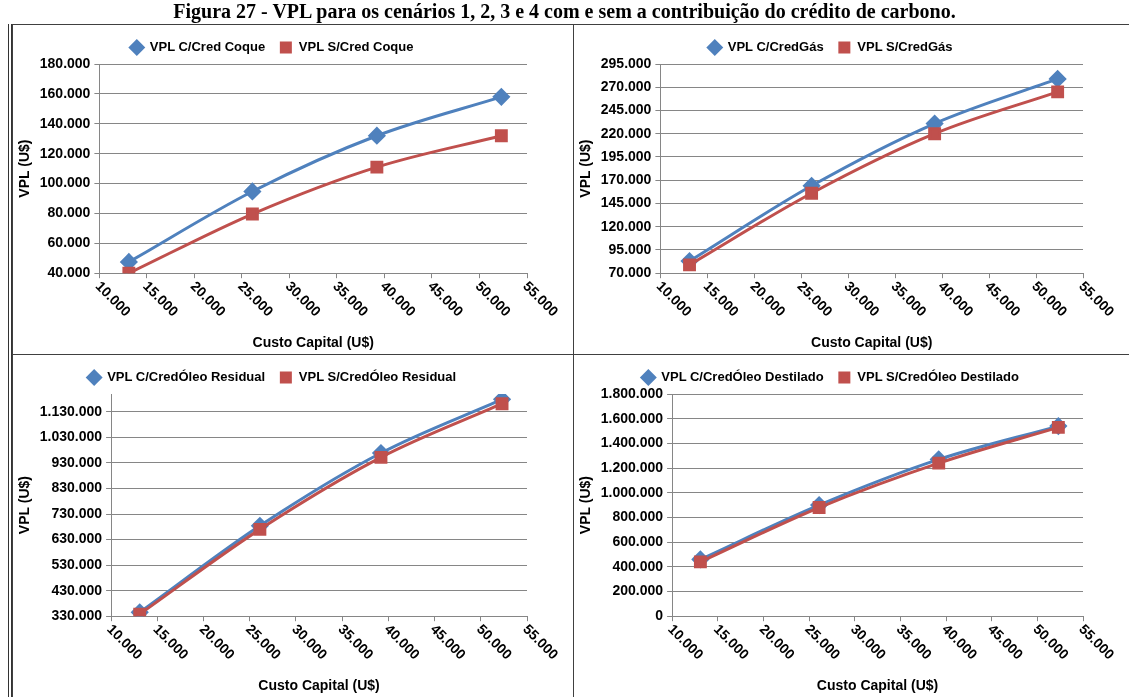  Describe the element at coordinates (69, 212) in the screenshot. I see `y-tick-label: 80.000` at that location.